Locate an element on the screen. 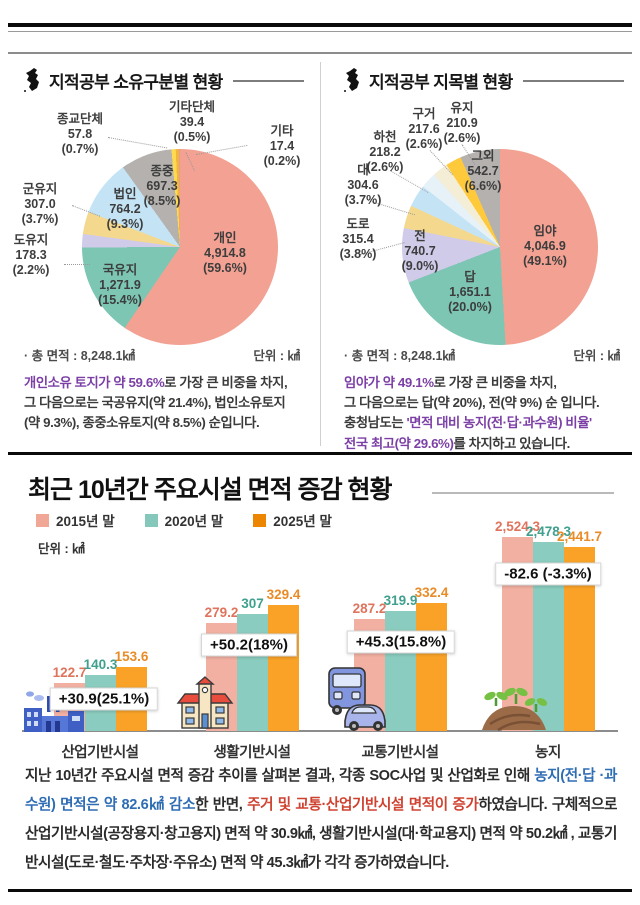 The height and width of the screenshot is (905, 640). bottom-rule is located at coordinates (320, 890).